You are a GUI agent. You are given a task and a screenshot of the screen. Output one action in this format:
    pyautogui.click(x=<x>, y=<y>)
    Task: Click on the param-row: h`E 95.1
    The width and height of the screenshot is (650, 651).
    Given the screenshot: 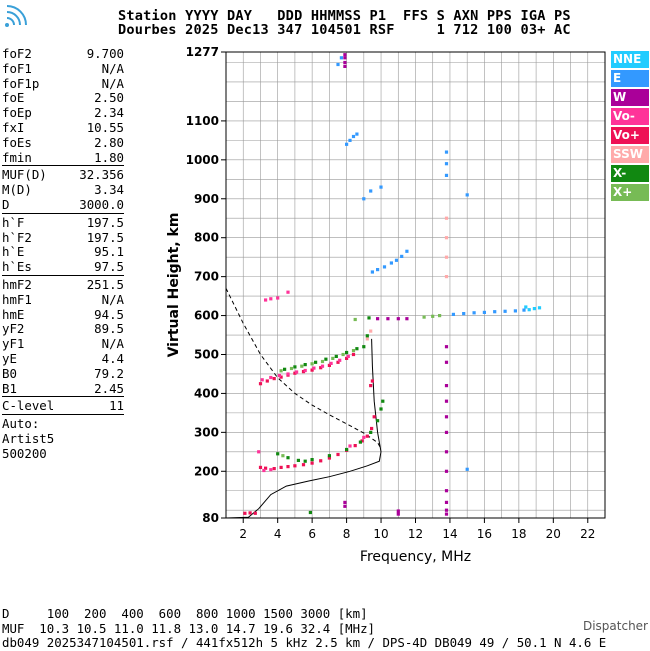 What is the action you would take?
    pyautogui.click(x=63, y=251)
    